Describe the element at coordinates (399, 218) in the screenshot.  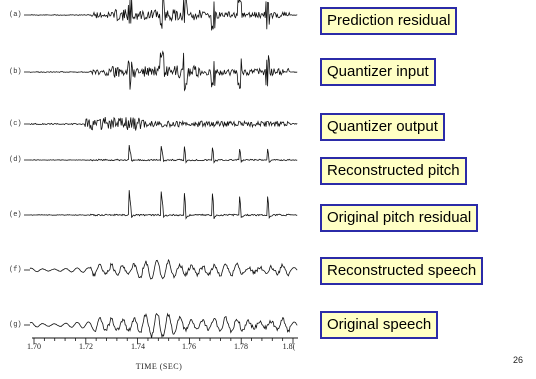
I see `label-original-pitch-residual: Original pitch residual` at that location.